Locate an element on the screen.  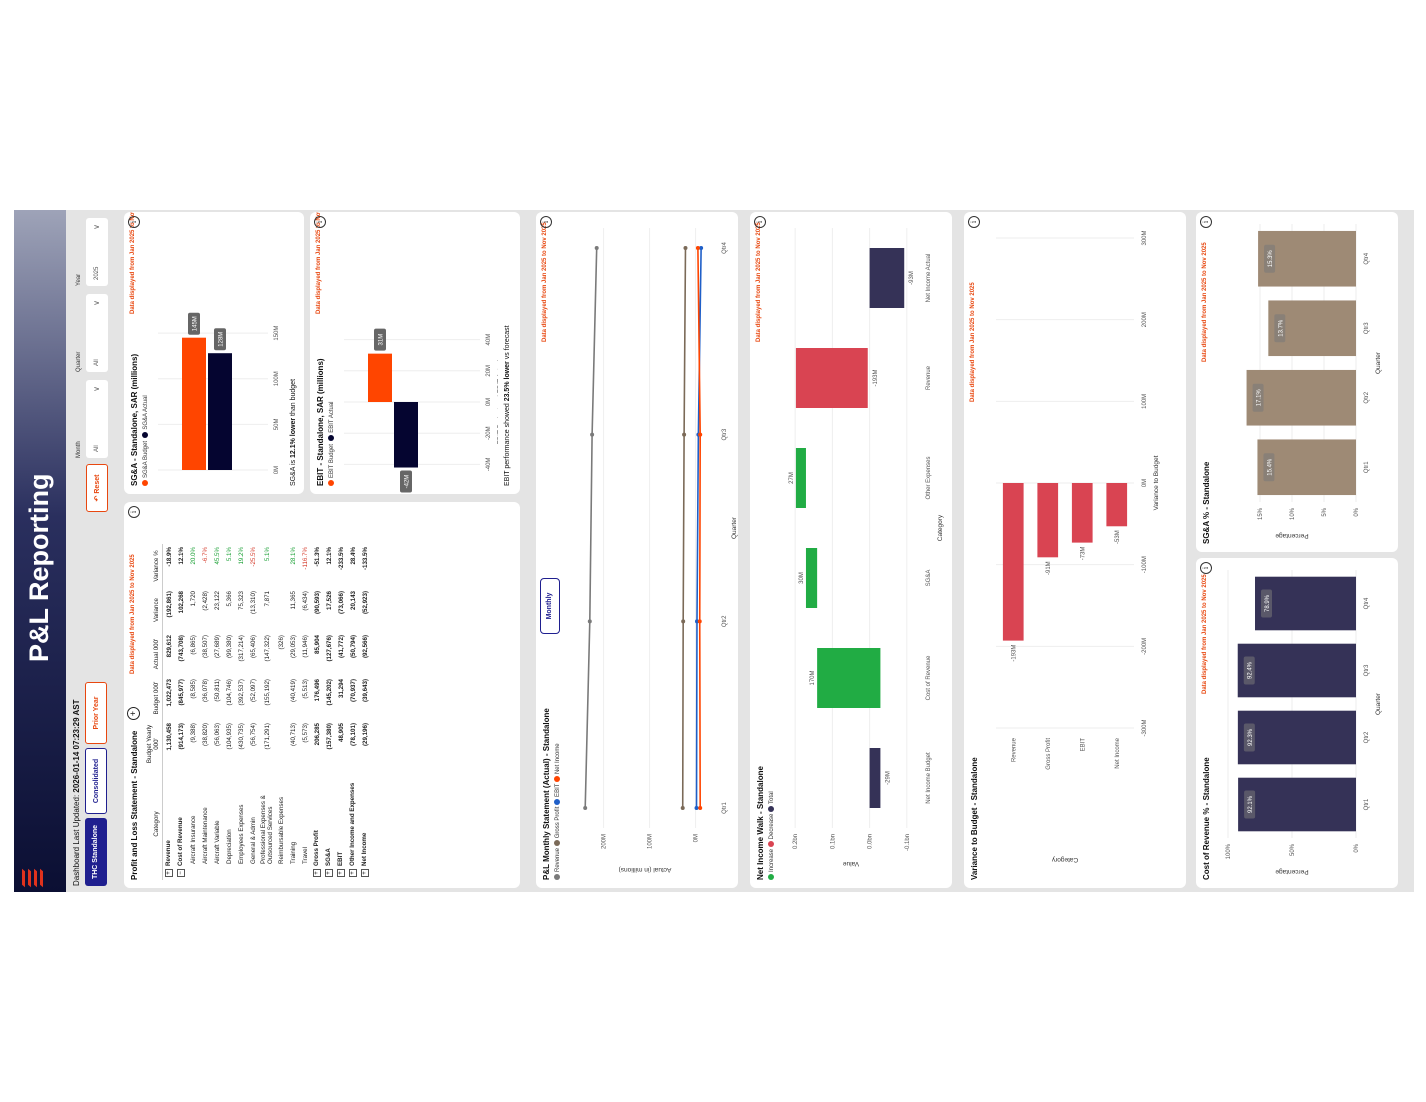
table-cell-a: (147,322) is located at coordinates (267, 648).